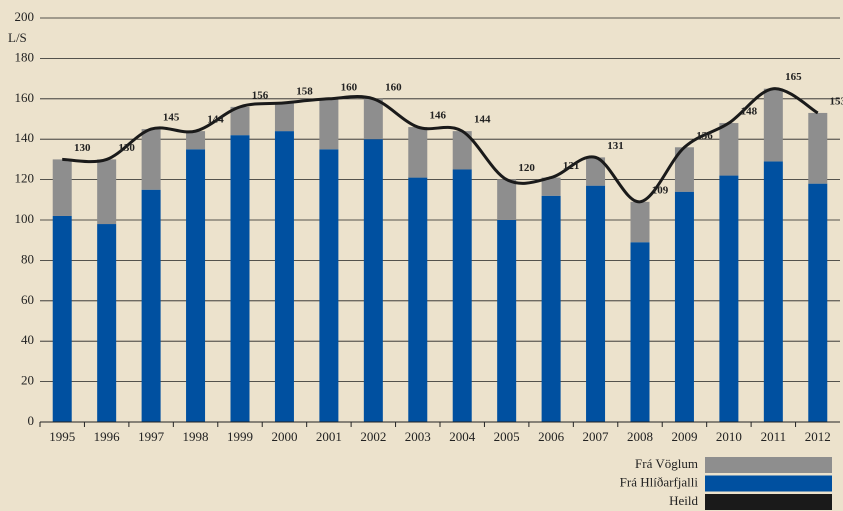 This screenshot has width=843, height=511. What do you see at coordinates (683, 500) in the screenshot?
I see `legend-label: Heild` at bounding box center [683, 500].